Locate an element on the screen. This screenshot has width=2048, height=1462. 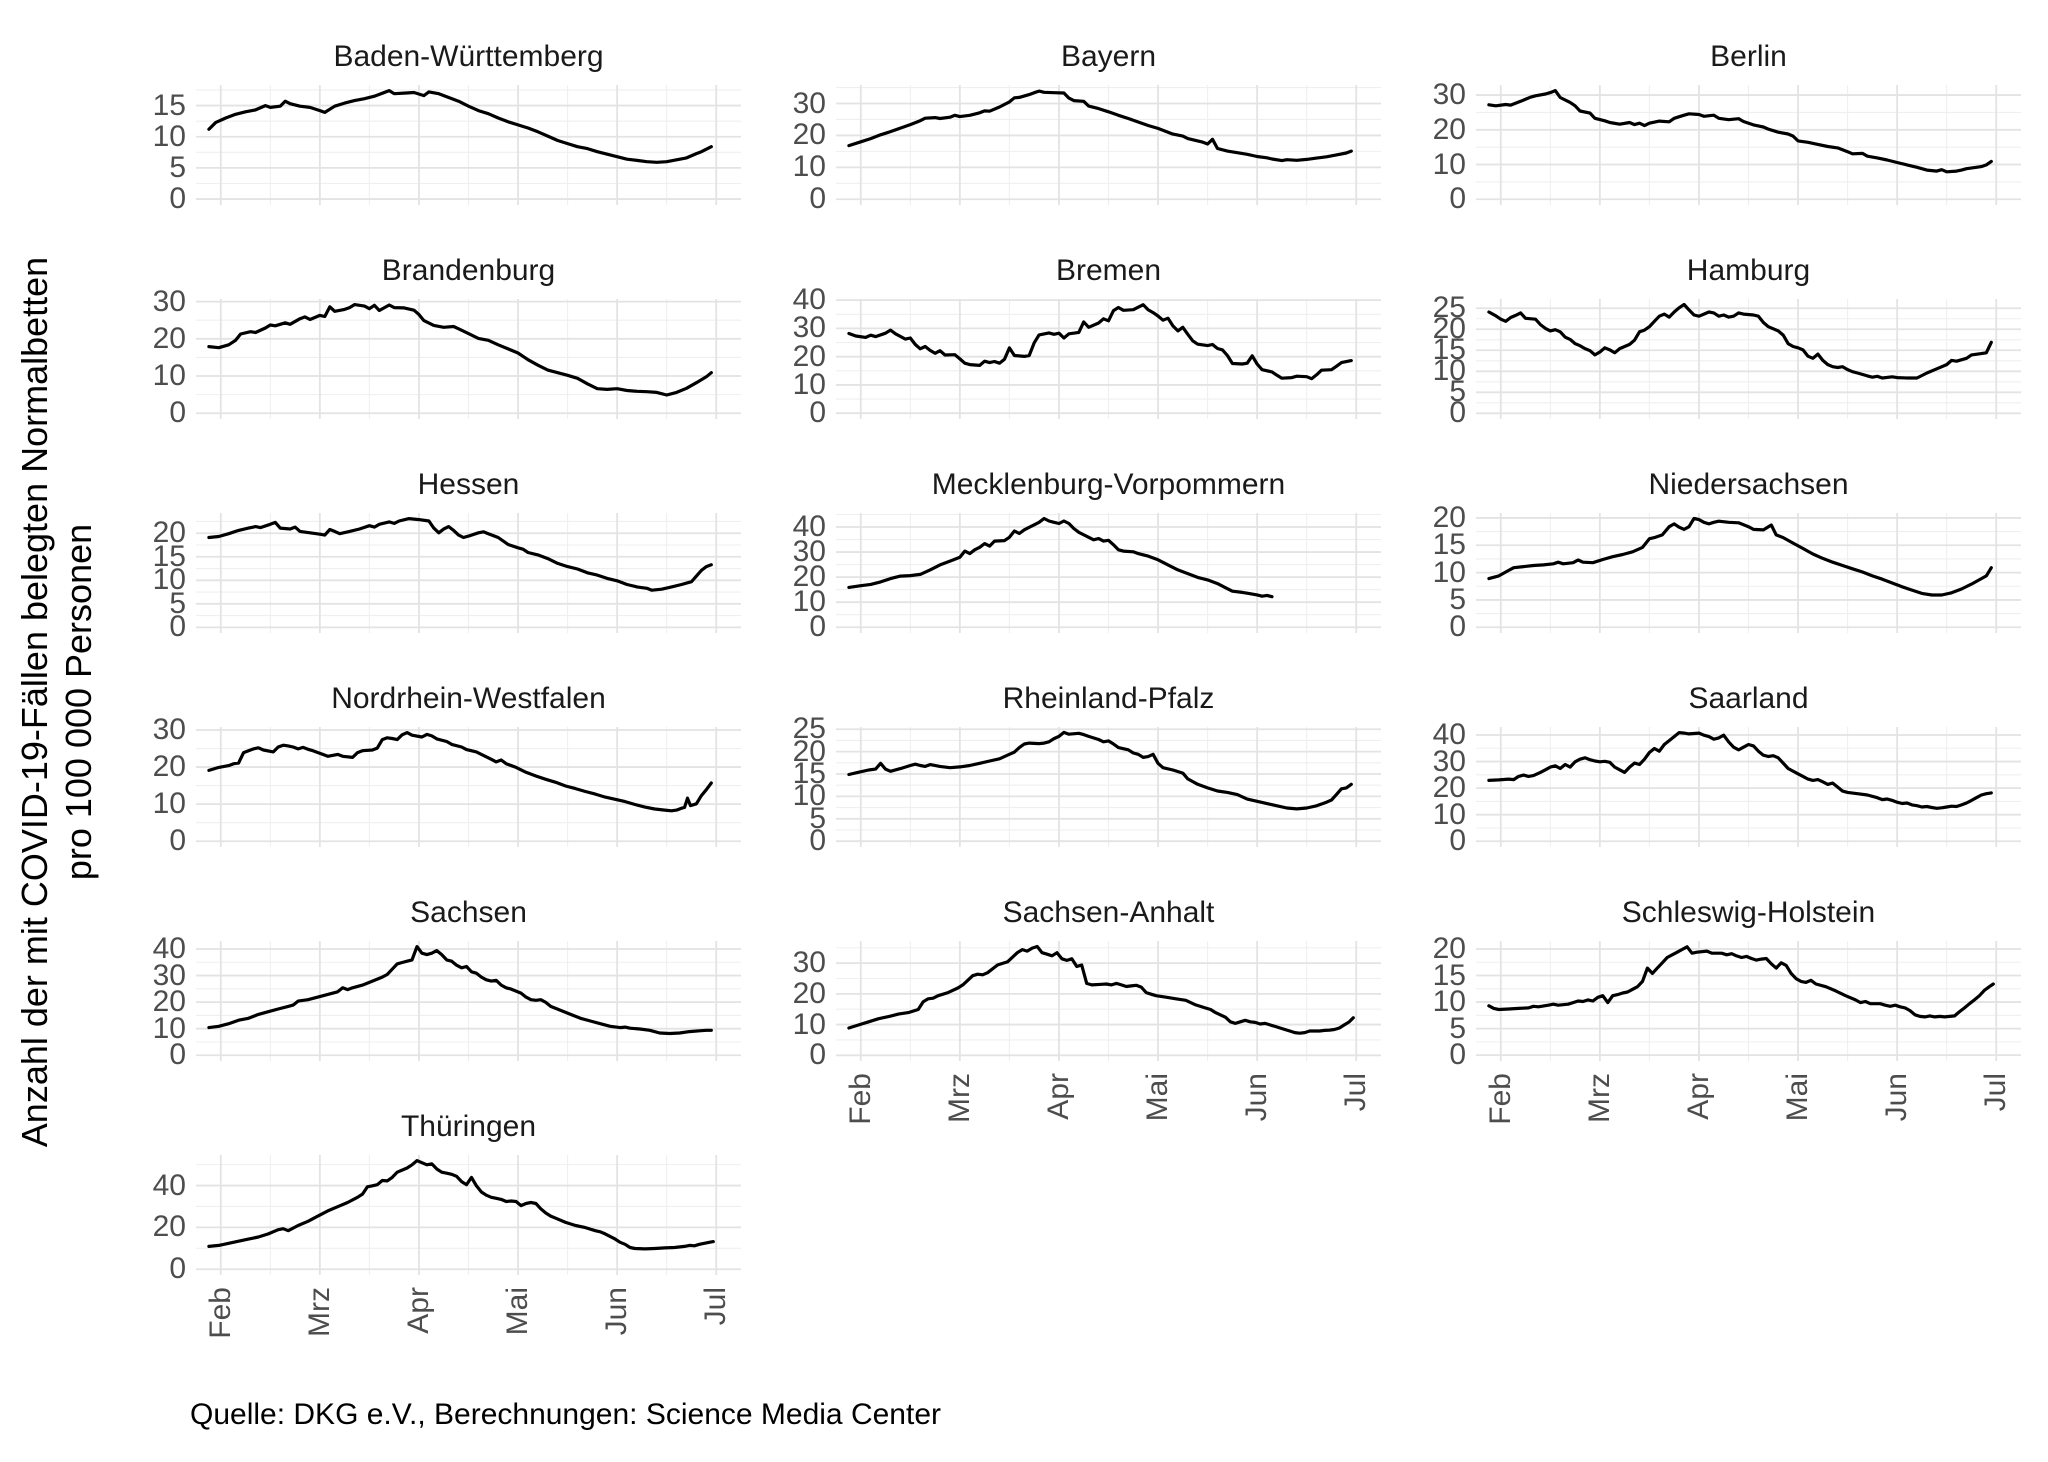
facet-title: Niedersachsen is located at coordinates (1748, 484).